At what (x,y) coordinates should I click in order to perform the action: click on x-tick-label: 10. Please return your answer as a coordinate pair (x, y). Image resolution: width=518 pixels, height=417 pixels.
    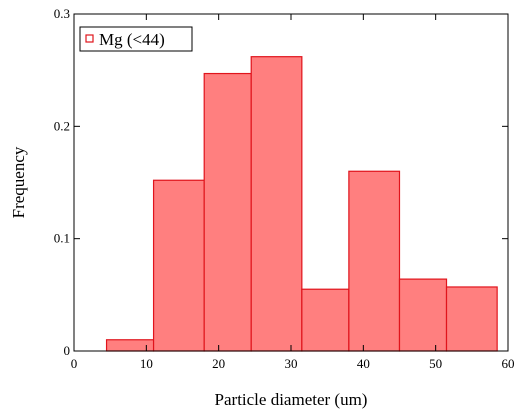
    Looking at the image, I should click on (146, 363).